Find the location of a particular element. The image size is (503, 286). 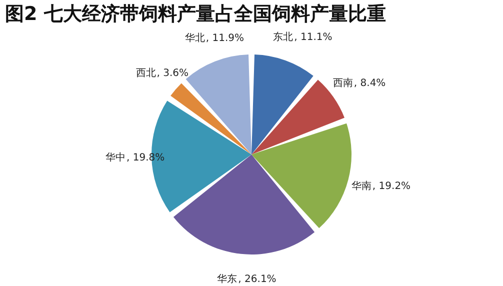

data-label: , 8.4% is located at coordinates (370, 83).